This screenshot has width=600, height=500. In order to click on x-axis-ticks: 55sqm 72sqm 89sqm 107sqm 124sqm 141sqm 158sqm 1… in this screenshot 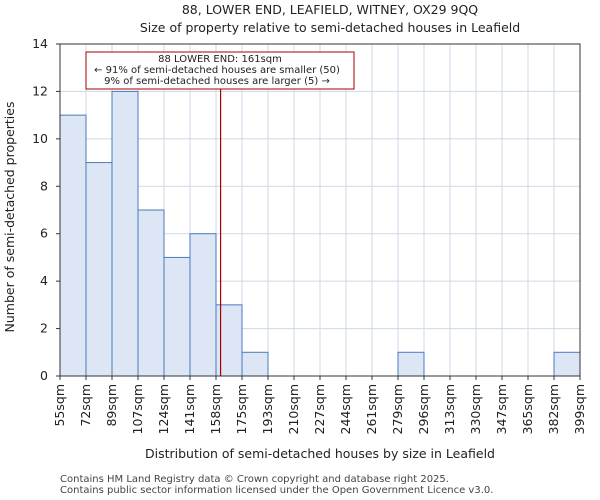, I will do `click(319, 405)`.